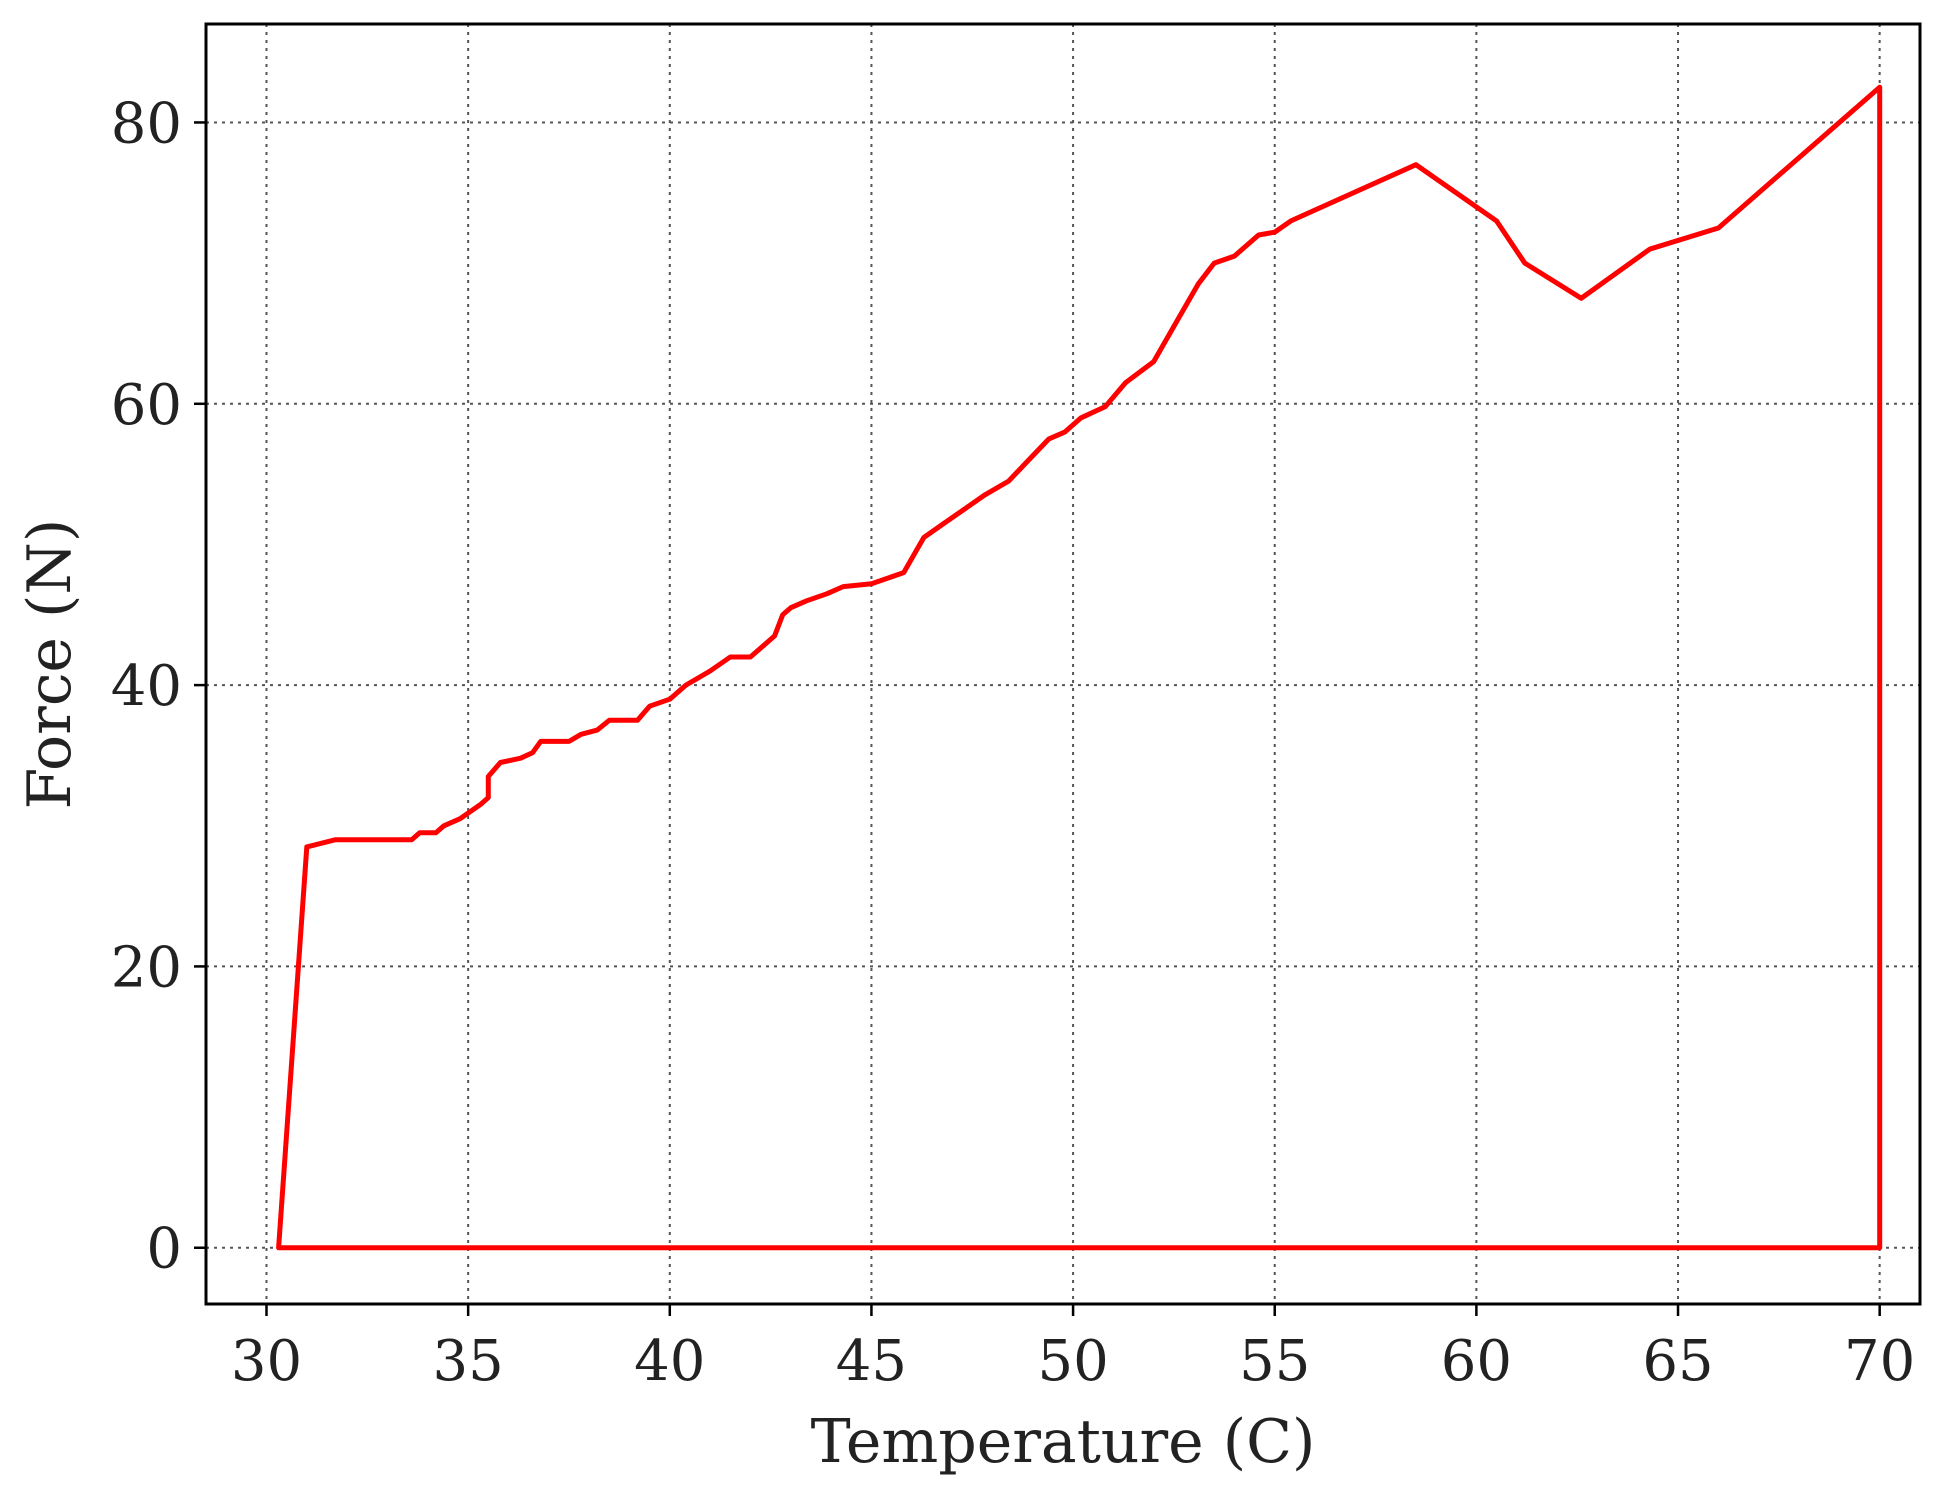  I want to click on y-tick-label: 60, so click(146, 405).